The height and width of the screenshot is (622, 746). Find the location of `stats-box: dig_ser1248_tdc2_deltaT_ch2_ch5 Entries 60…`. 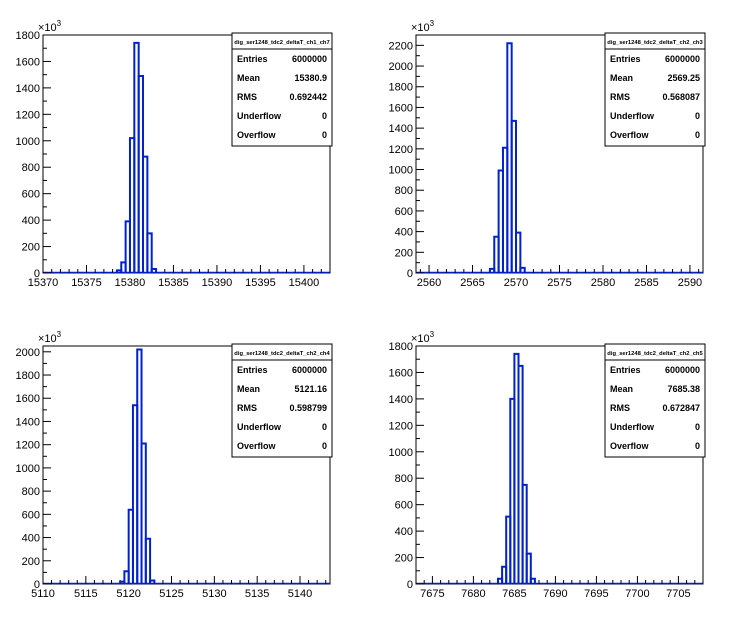

stats-box: dig_ser1248_tdc2_deltaT_ch2_ch5 Entries 60… is located at coordinates (655, 400).